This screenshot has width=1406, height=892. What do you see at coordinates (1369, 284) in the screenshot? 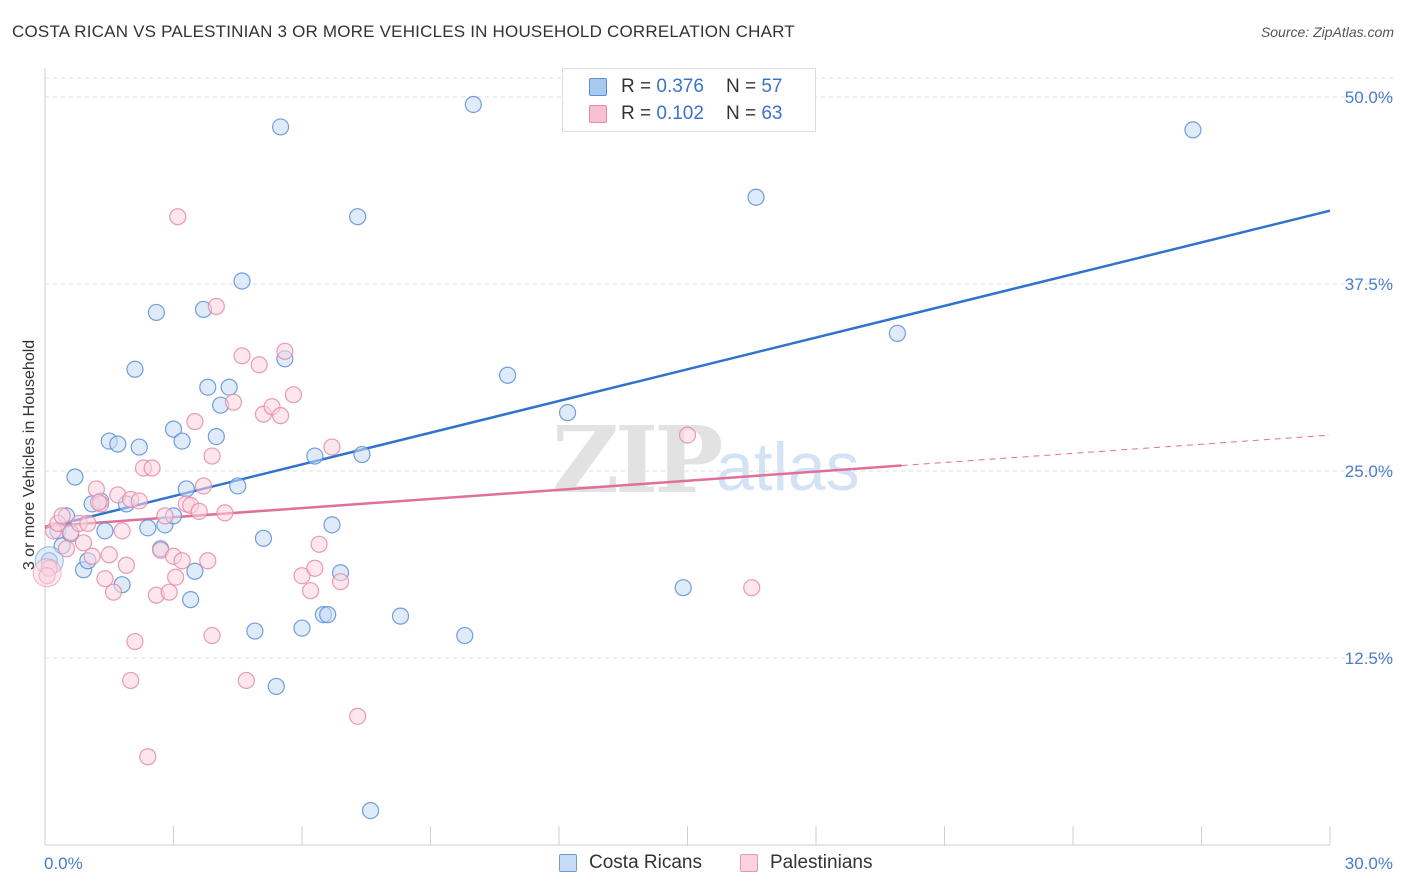
I see `y-tick-label: 37.5%` at bounding box center [1369, 284].